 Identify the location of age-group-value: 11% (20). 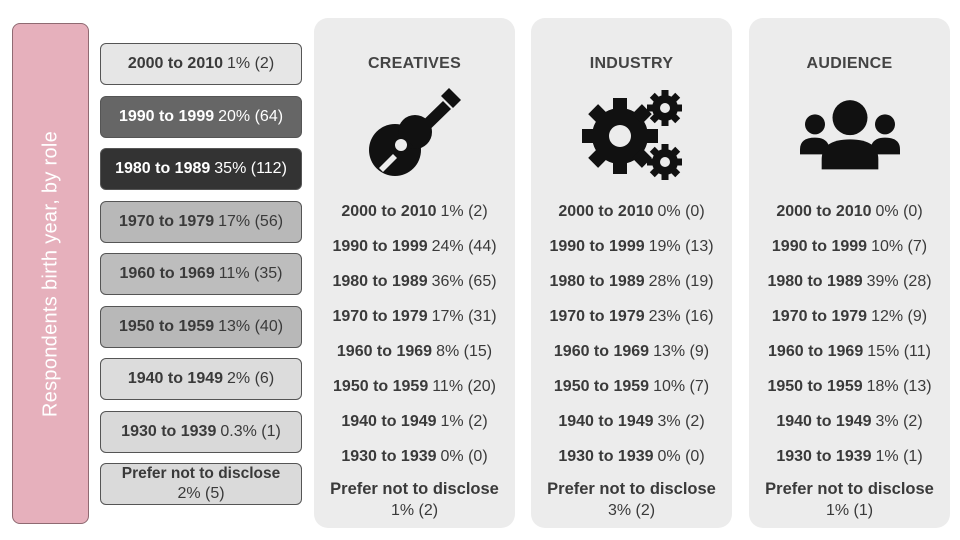
(464, 386).